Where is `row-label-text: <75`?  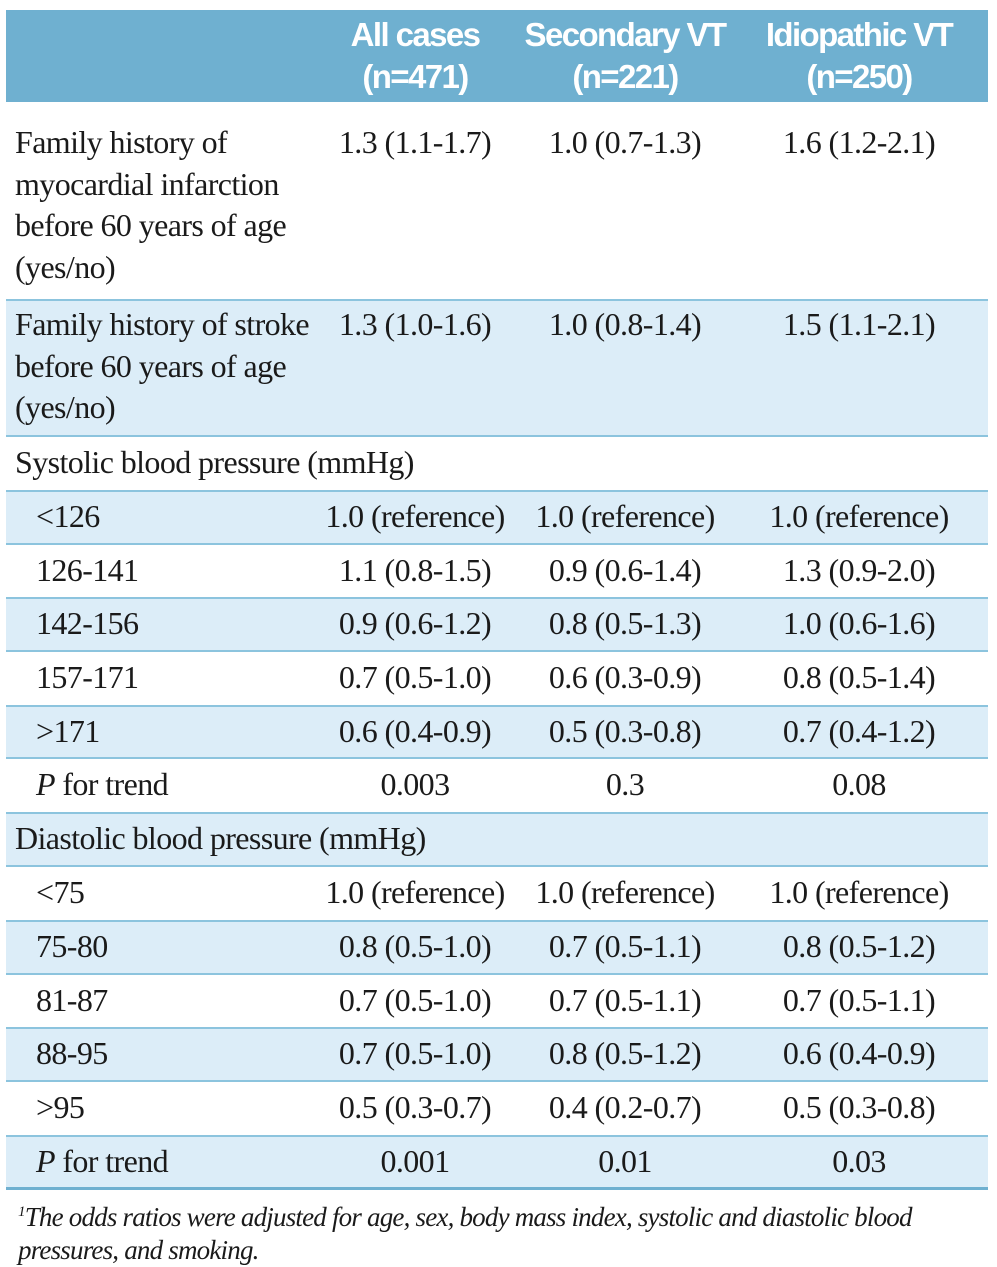 row-label-text: <75 is located at coordinates (60, 892).